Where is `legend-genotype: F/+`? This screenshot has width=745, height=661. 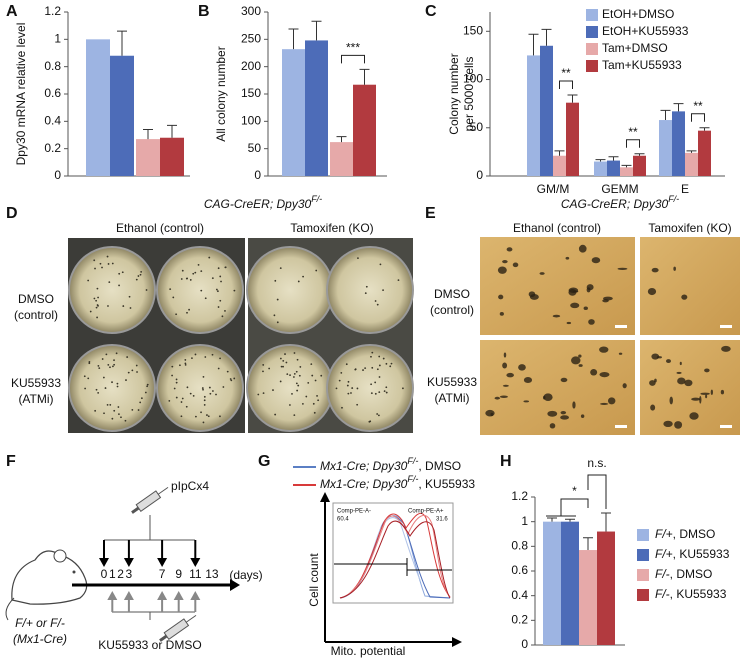 legend-genotype: F/+ is located at coordinates (664, 534).